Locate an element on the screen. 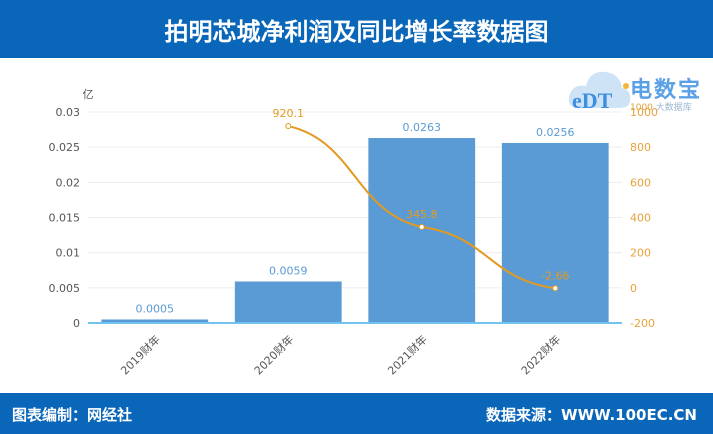 This screenshot has width=713, height=434. y-tick-label: 0.015 is located at coordinates (65, 218).